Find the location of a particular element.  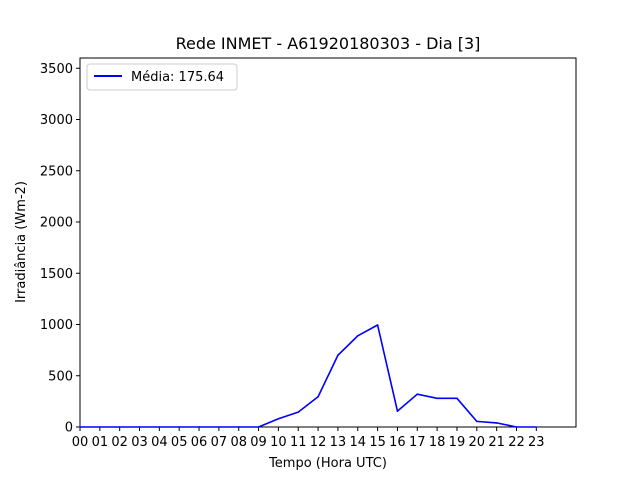

x-tick-label-17: 17 is located at coordinates (417, 442).